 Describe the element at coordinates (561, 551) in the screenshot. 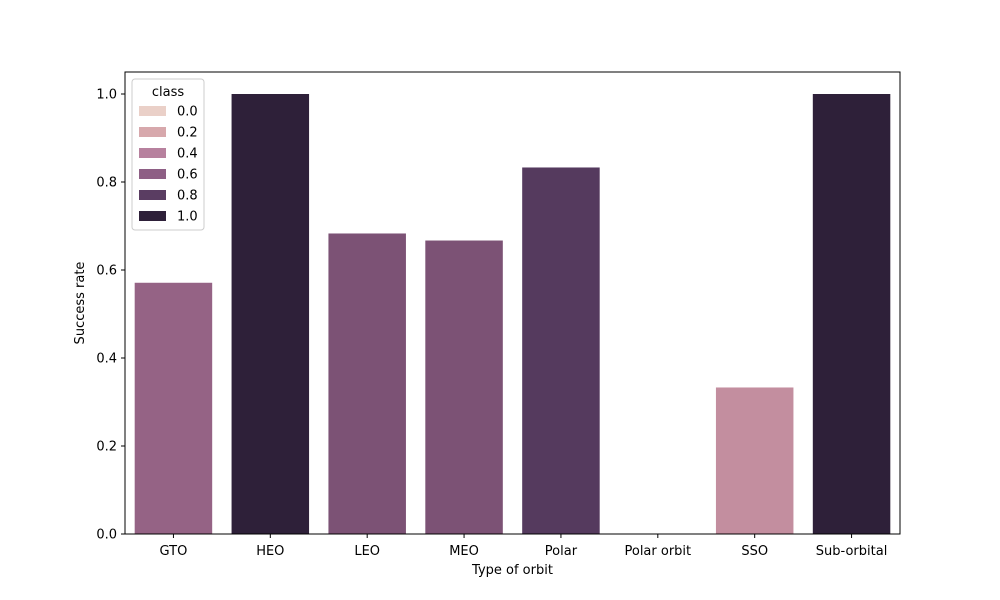

I see `x-tick-label: Polar` at that location.